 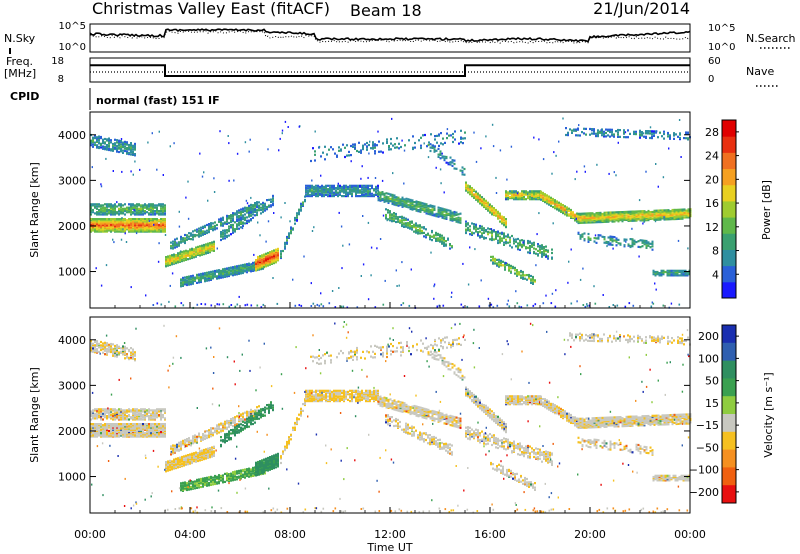 What do you see at coordinates (711, 79) in the screenshot?
I see `nave-tick-right-bottom: 0` at bounding box center [711, 79].